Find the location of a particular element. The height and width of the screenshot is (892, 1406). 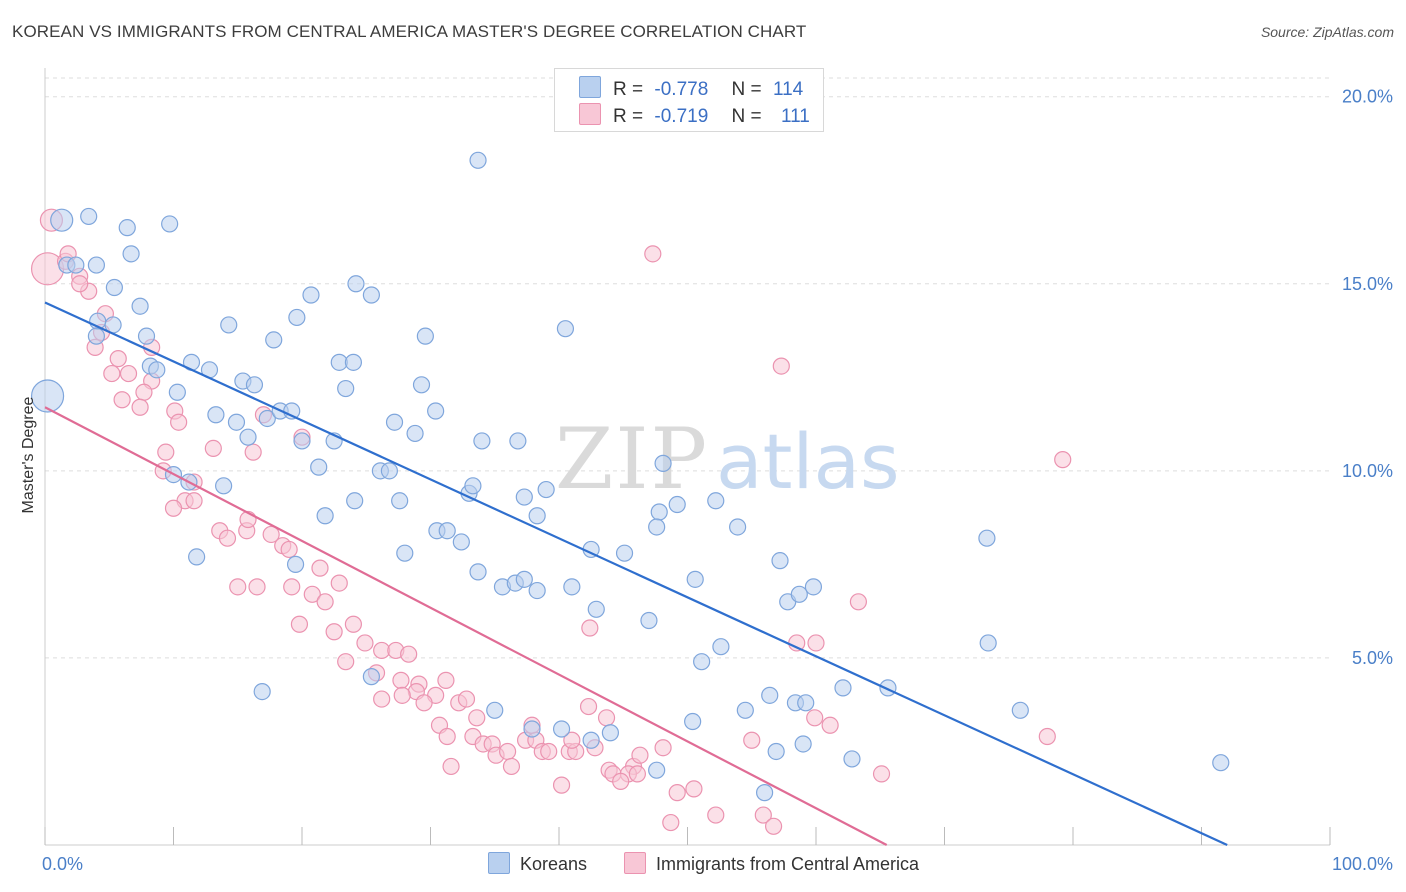

y-tick-label-1: 10.0% is located at coordinates (1367, 471).